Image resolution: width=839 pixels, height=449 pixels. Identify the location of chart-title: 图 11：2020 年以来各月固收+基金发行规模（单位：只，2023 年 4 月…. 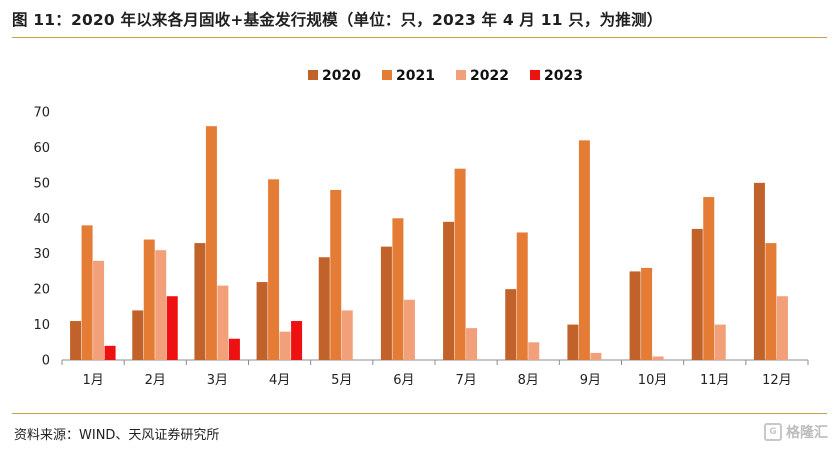
(337, 20).